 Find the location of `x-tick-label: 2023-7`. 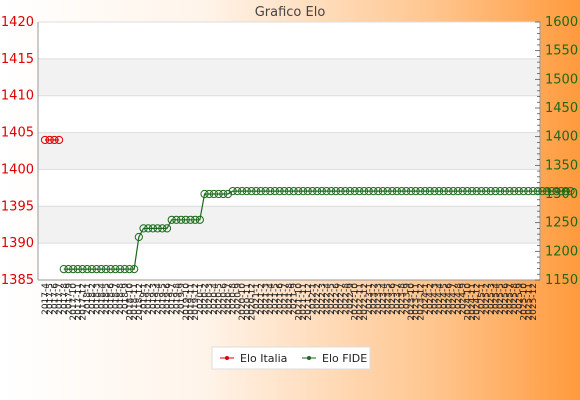

x-tick-label: 2023-7 is located at coordinates (398, 299).